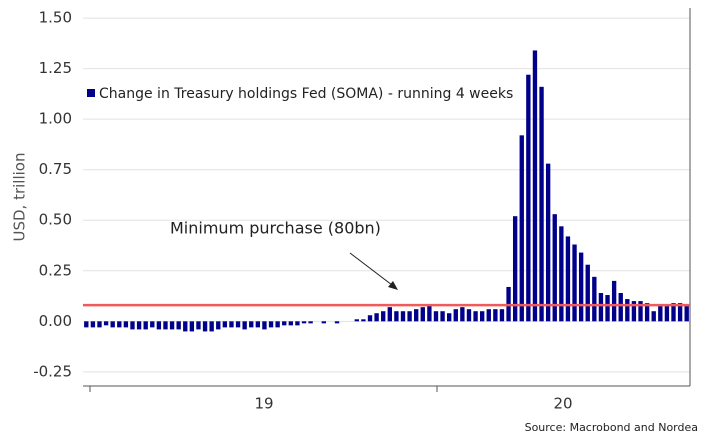  I want to click on source: Source: Macrobond and Nordea, so click(611, 427).